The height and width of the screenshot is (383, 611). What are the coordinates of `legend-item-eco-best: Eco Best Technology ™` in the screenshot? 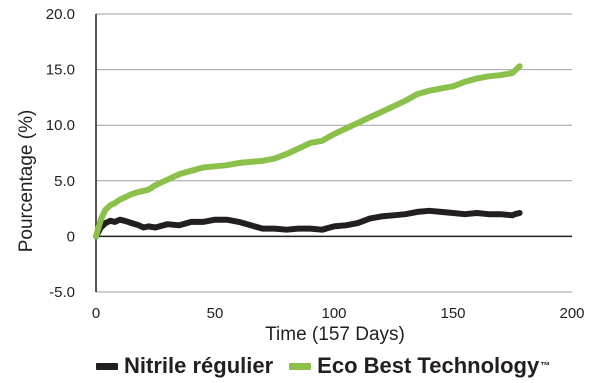 It's located at (419, 366).